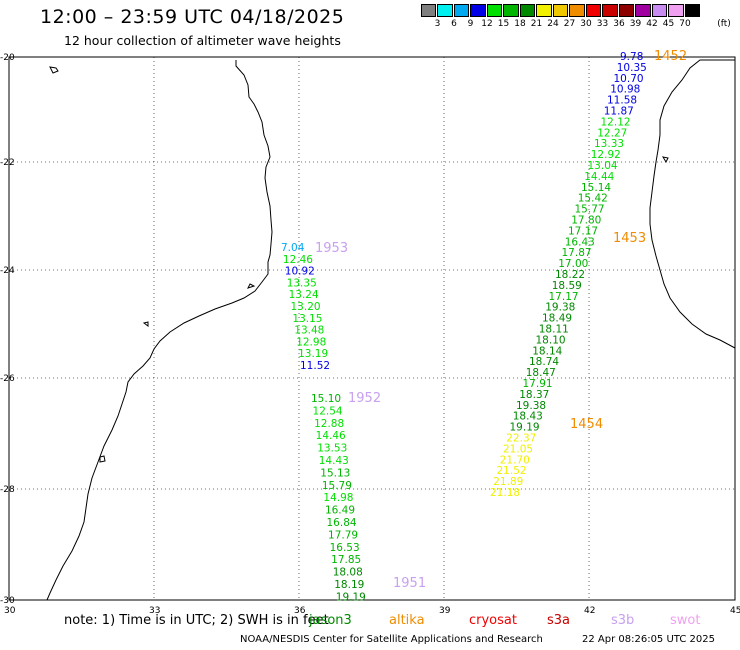 This screenshot has width=740, height=650. Describe the element at coordinates (648, 639) in the screenshot. I see `generated-timestamp: 22 Apr 08:26:05 UTC 2025` at that location.